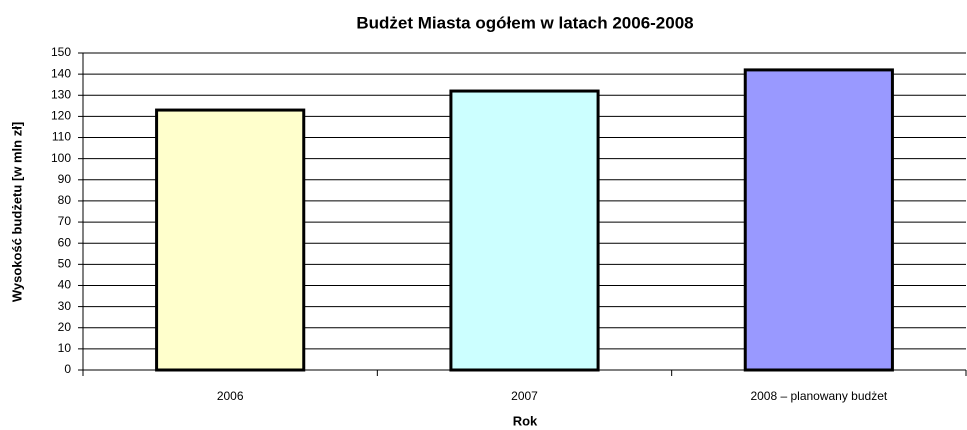 This screenshot has width=967, height=430. Describe the element at coordinates (65, 306) in the screenshot. I see `y-tick-label: 30` at that location.